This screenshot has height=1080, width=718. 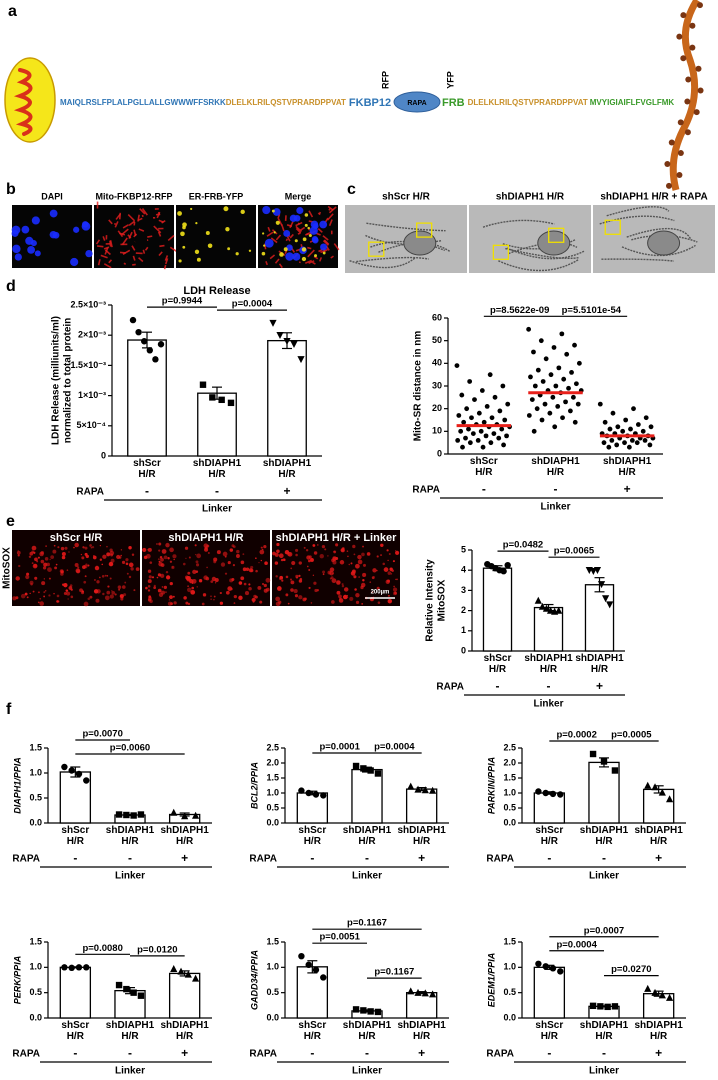 I want to click on y-tick-label: 0, so click(x=439, y=453).